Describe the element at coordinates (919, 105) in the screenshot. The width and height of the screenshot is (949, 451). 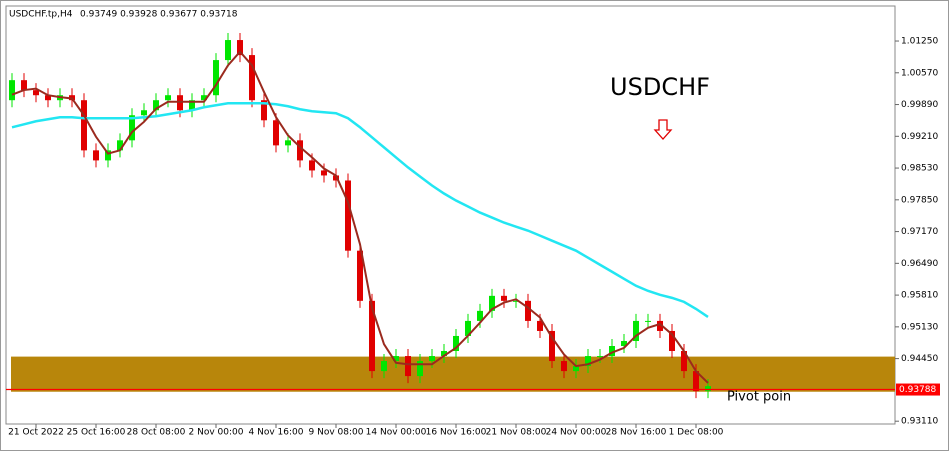
I see `y-tick-label: 0.99890` at that location.